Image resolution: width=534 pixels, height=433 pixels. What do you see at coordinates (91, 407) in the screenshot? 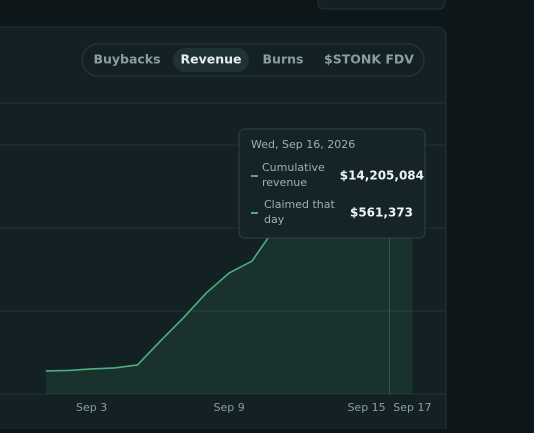
I see `x-tick-label: Sep 3` at bounding box center [91, 407].